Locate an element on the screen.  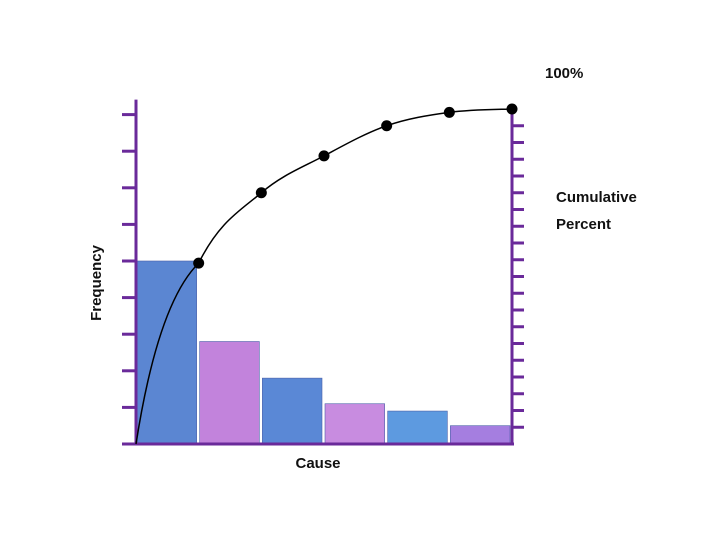
curve-start is located at coordinates (167, 353).